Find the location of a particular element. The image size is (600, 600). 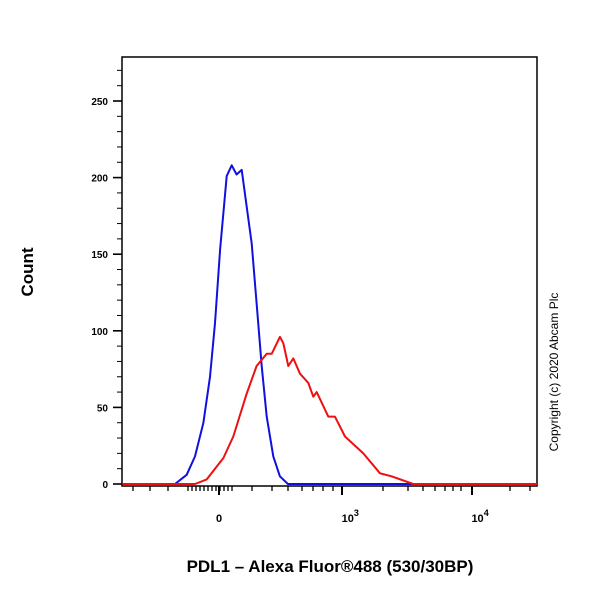

x-axis: 0 10³ 10⁴ is located at coordinates (331, 505).